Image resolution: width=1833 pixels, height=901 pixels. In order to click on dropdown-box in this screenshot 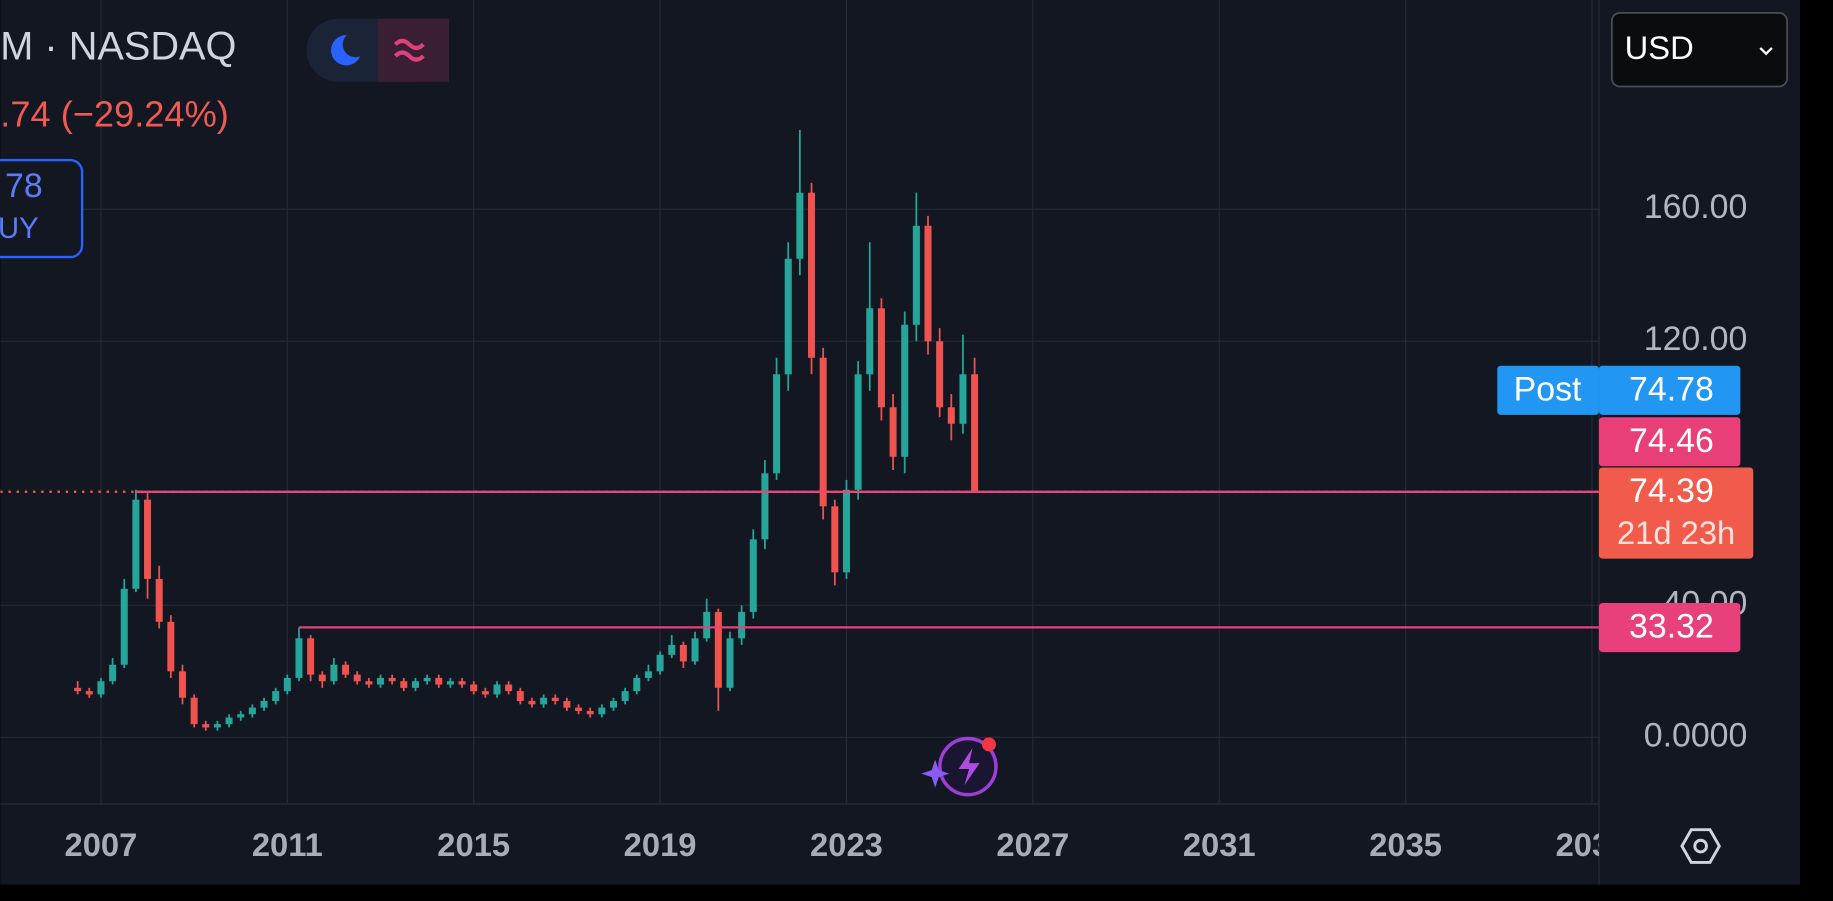, I will do `click(1699, 49)`.